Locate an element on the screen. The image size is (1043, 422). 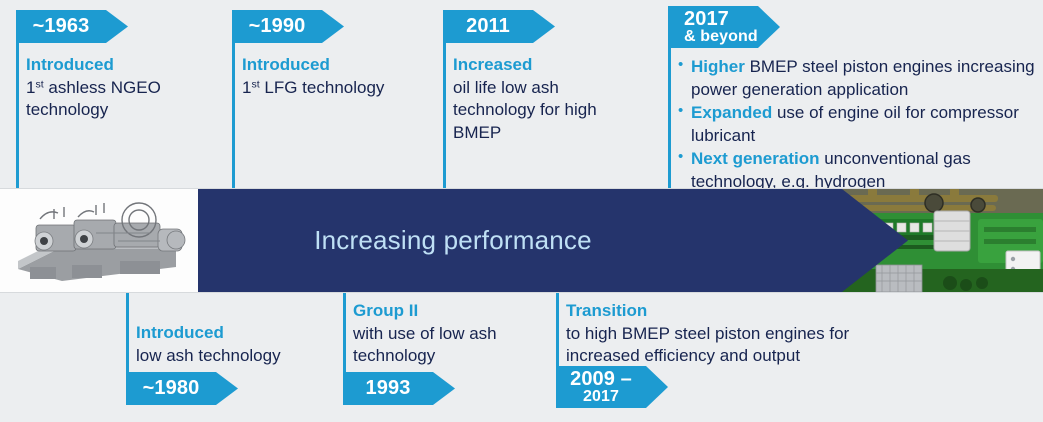
connector-rule-1990 is located at coordinates (233, 99).